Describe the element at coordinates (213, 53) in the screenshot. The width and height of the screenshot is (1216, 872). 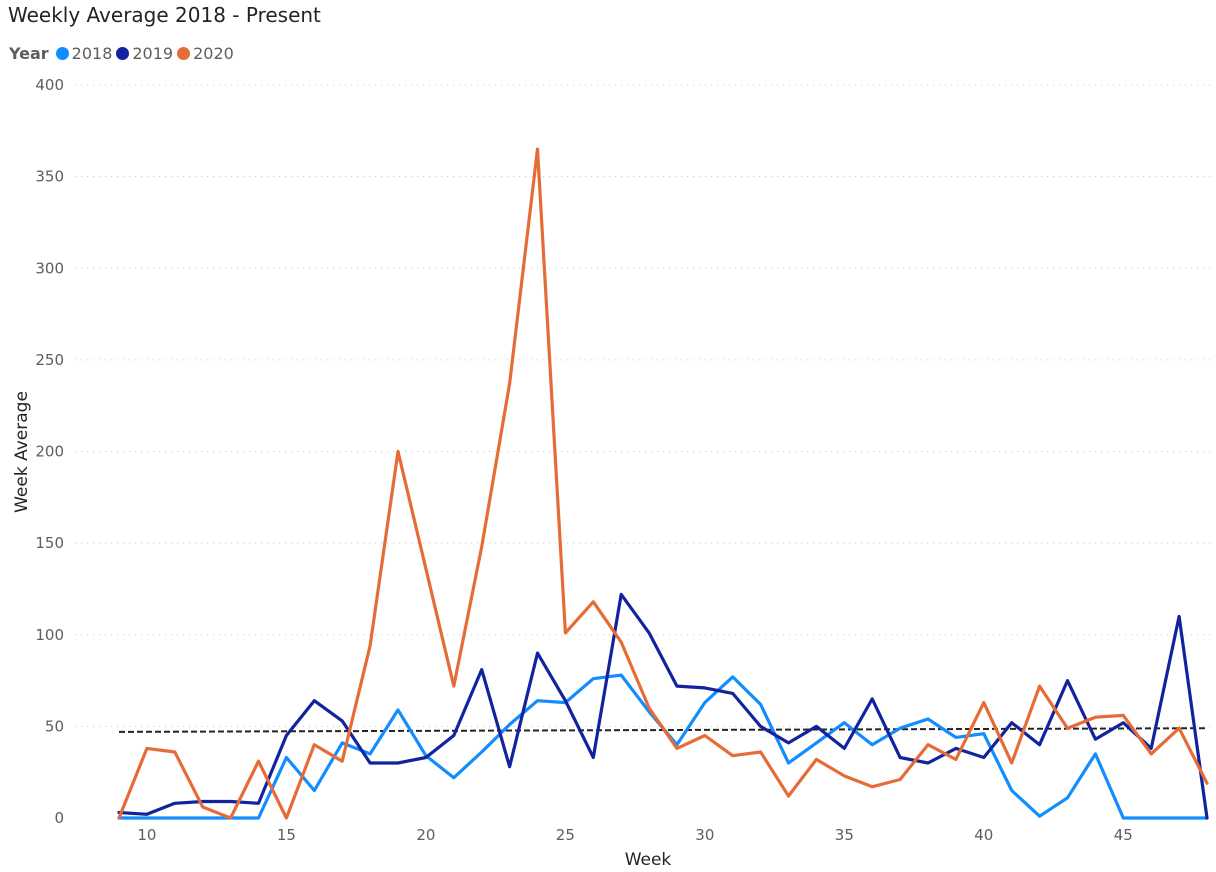
I see `legend-label-2020: 2020` at that location.